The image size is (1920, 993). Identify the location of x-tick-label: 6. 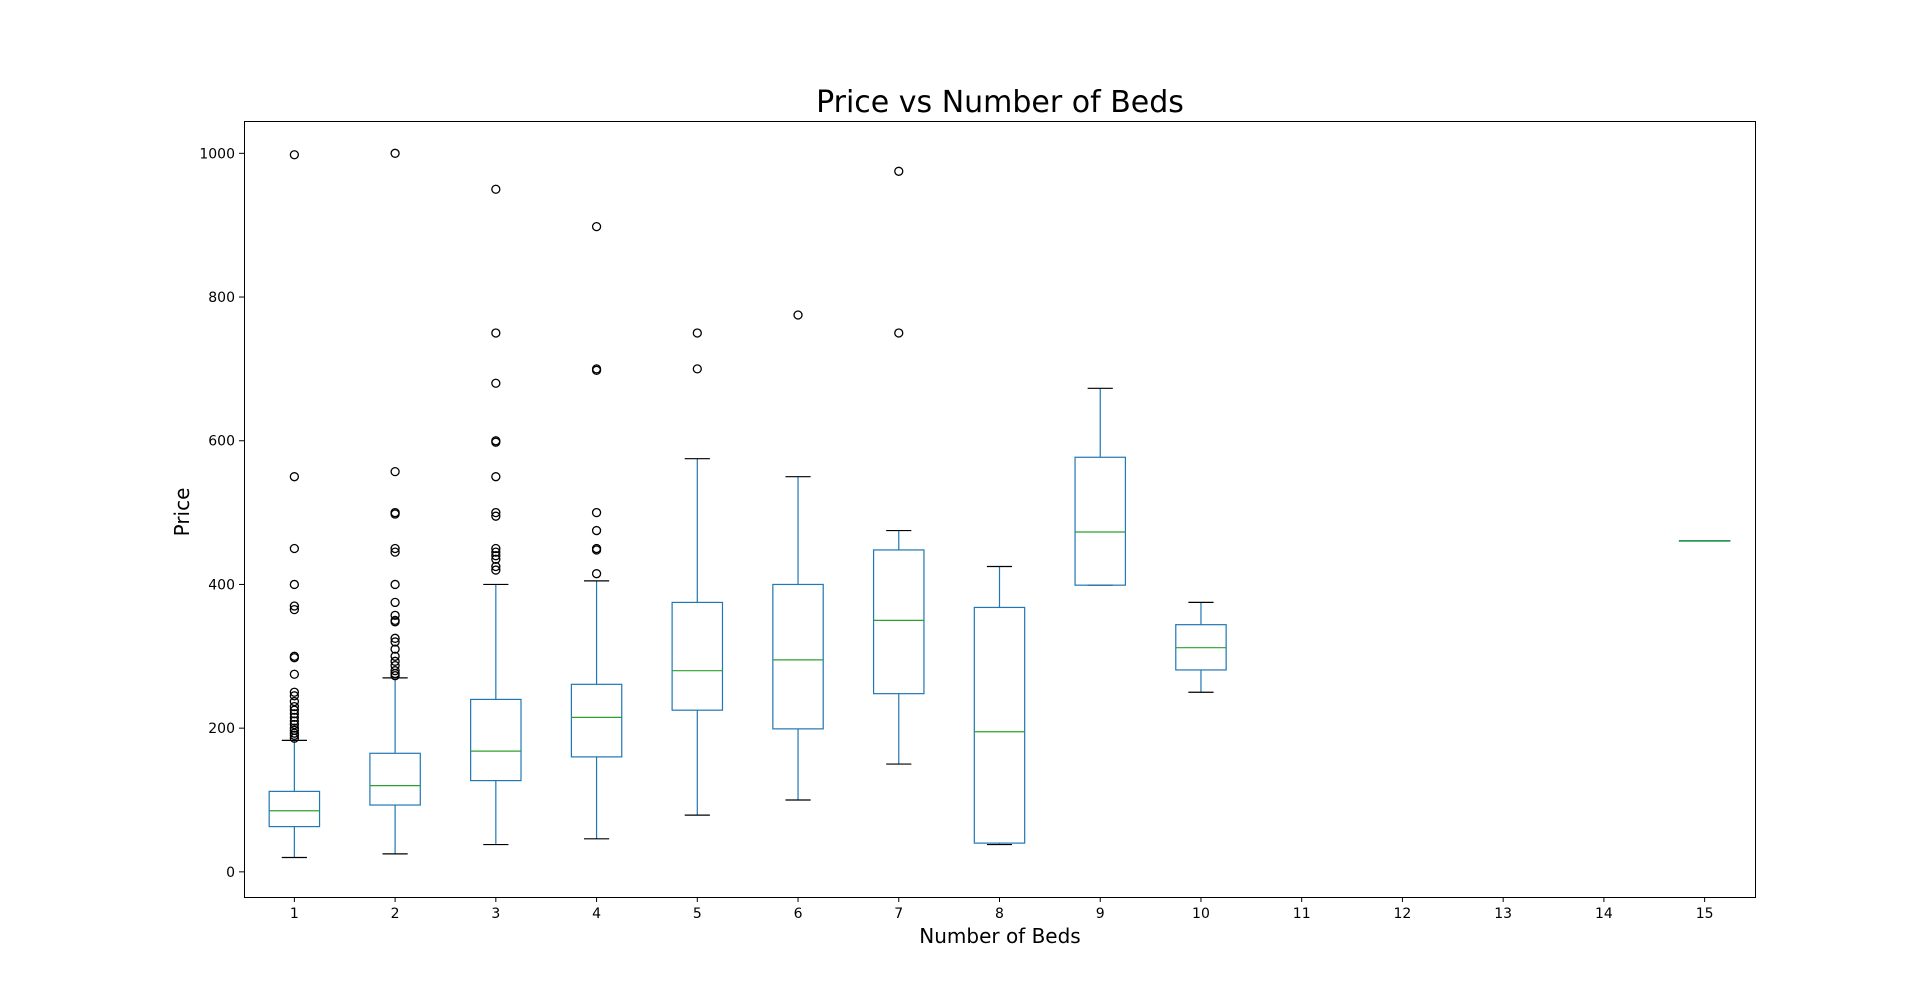
(798, 914).